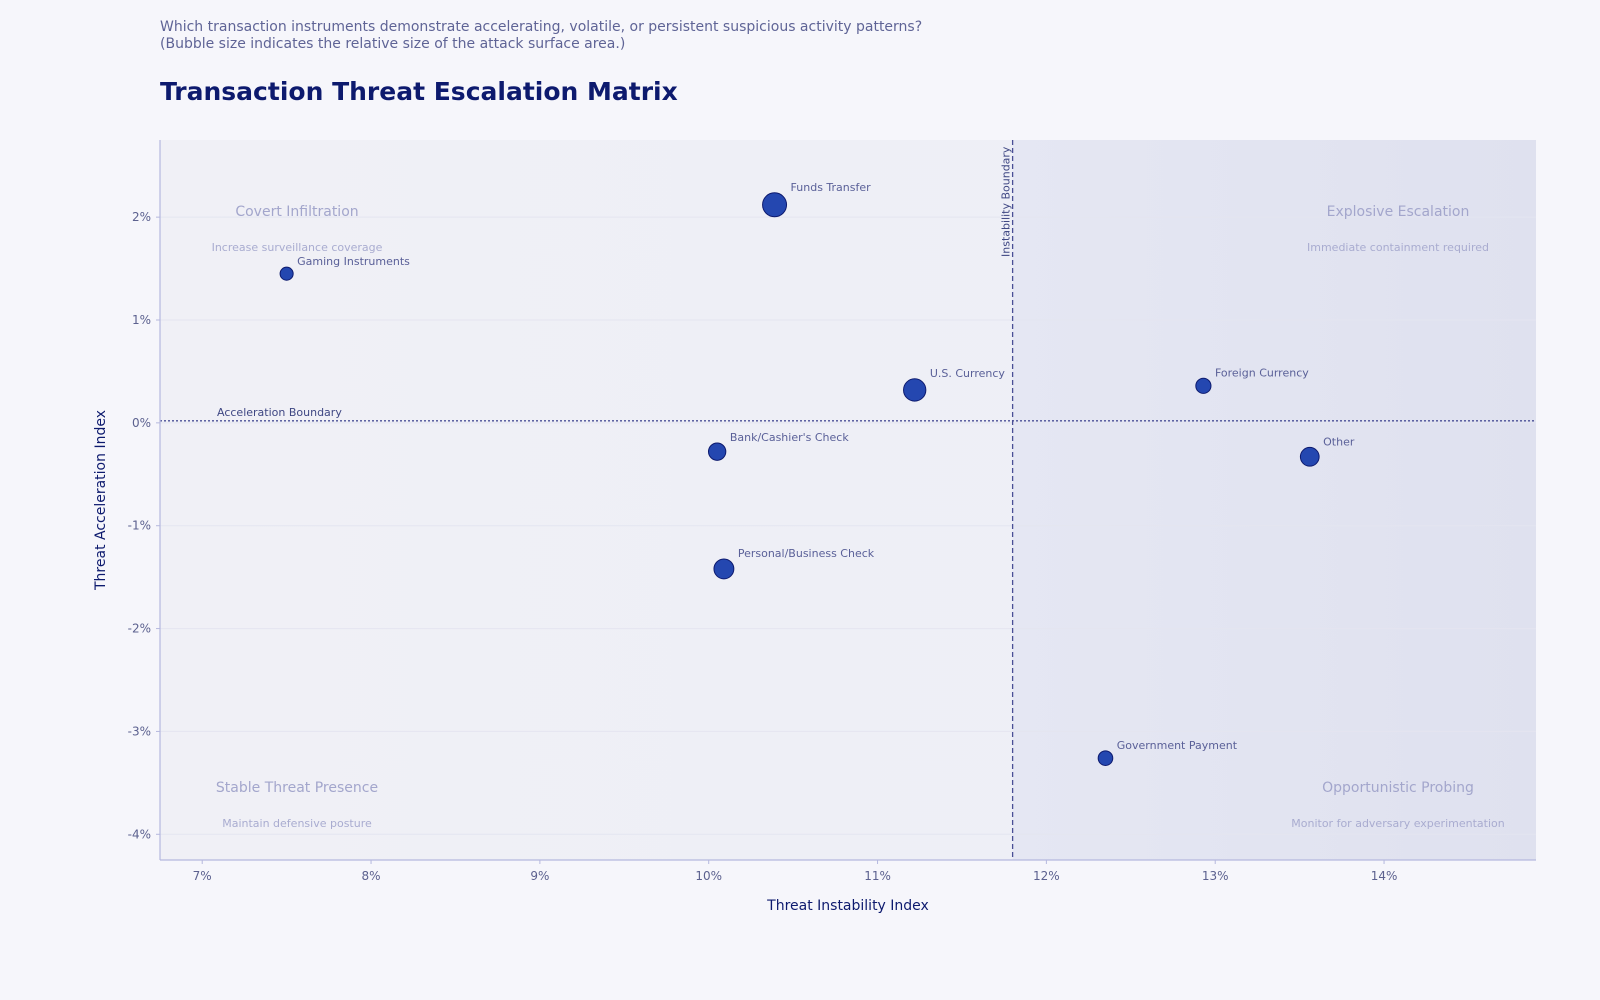  I want to click on data-point-label: Personal/Business Check, so click(806, 553).